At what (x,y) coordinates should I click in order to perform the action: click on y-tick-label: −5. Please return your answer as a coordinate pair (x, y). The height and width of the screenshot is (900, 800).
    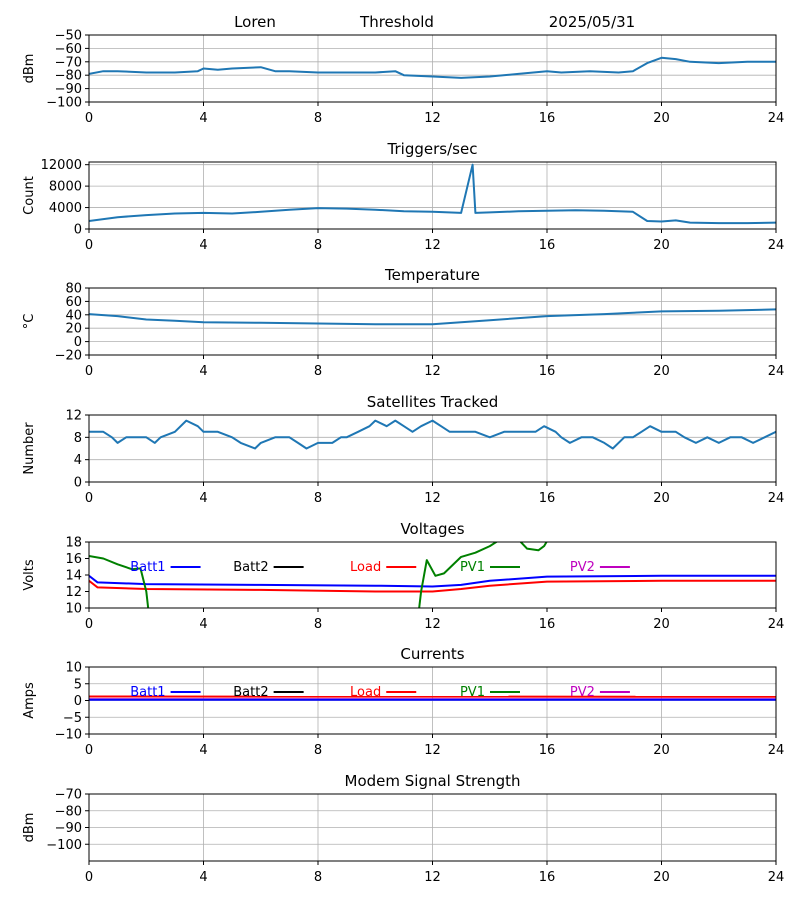
    Looking at the image, I should click on (72, 718).